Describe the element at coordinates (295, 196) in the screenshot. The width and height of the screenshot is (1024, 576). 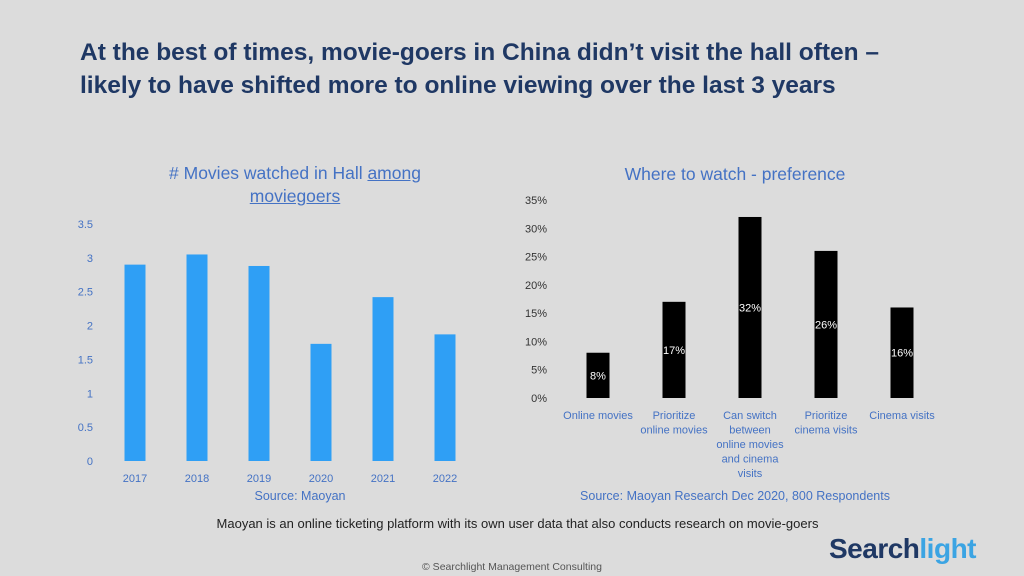
I see `left-chart-title-underlined-2: moviegoers` at that location.